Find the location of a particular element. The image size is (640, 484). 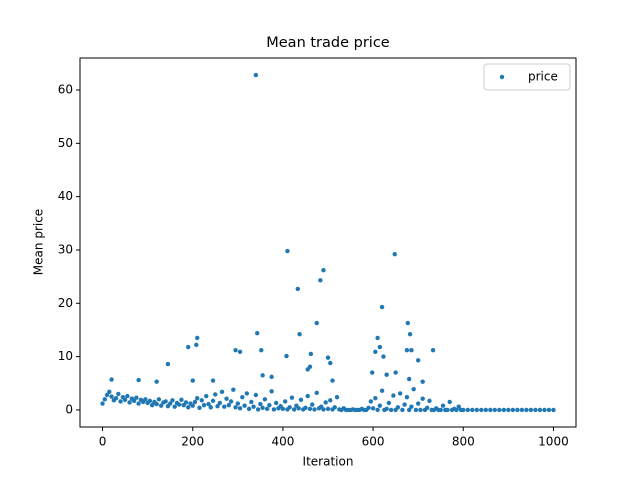

x-tick-label: 200 is located at coordinates (192, 442).